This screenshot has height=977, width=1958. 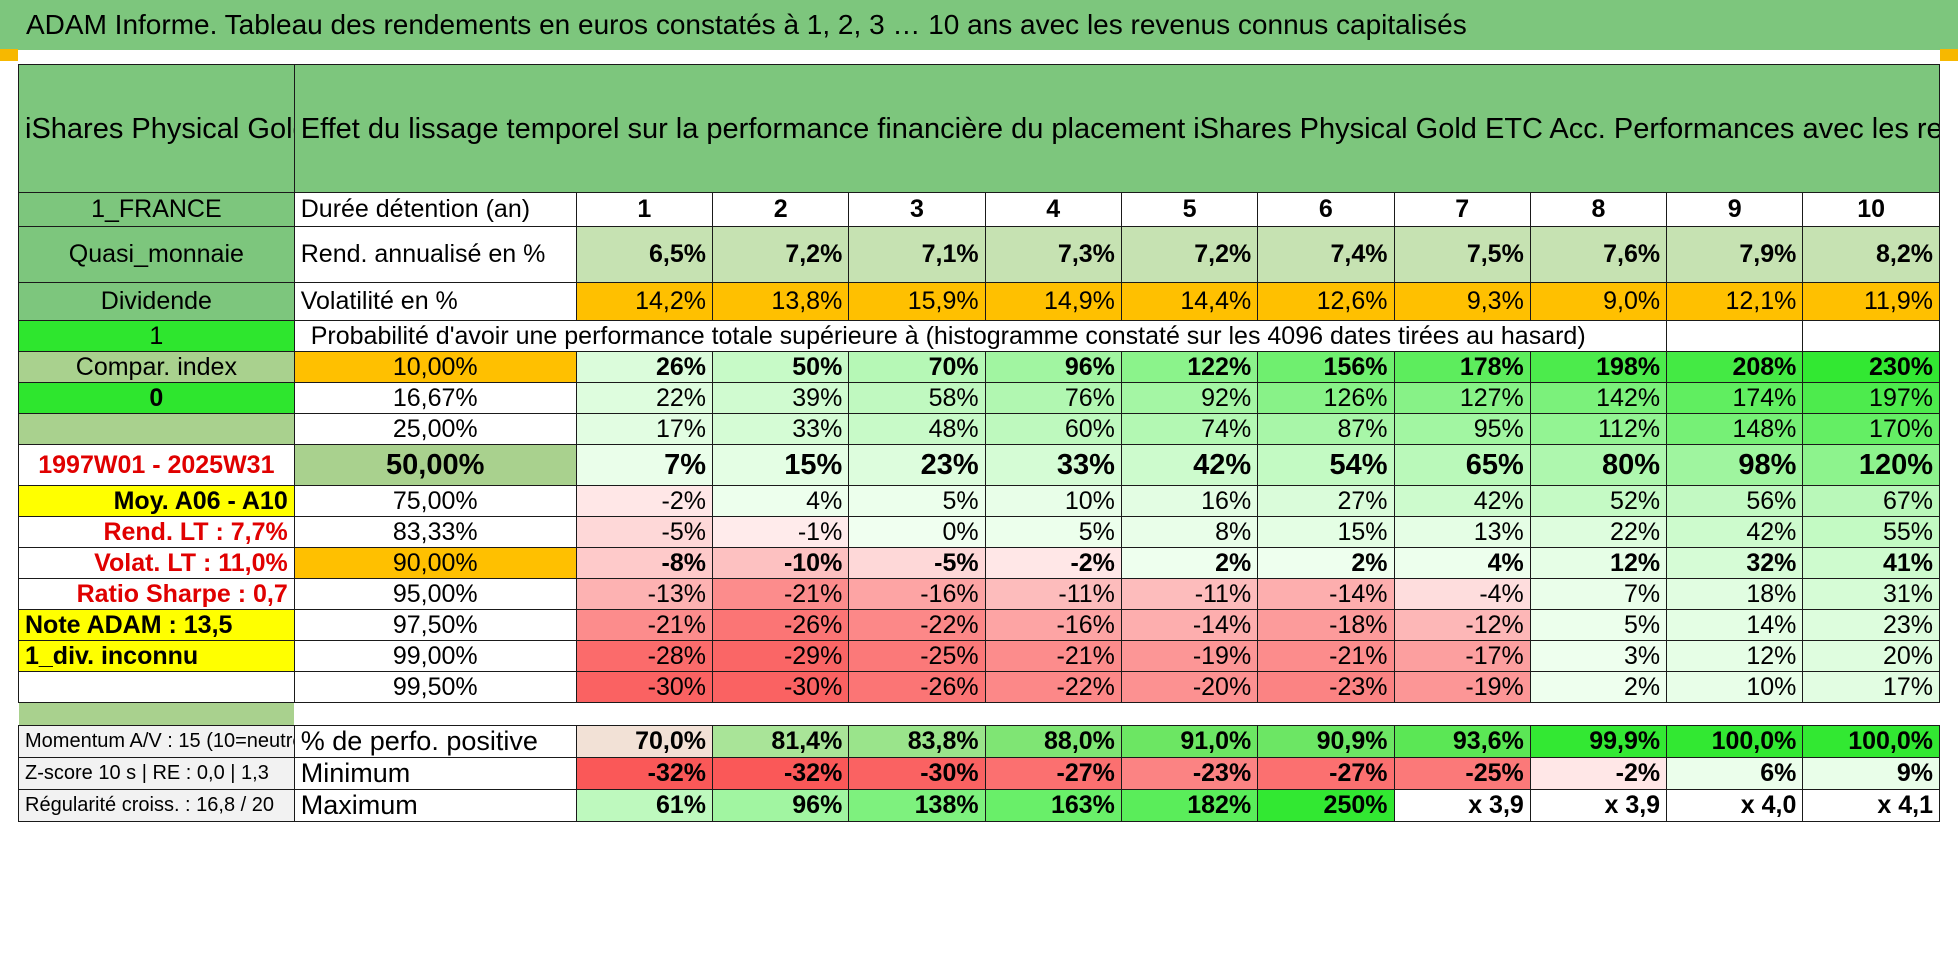 What do you see at coordinates (1189, 367) in the screenshot?
I see `quantile-value: 122%` at bounding box center [1189, 367].